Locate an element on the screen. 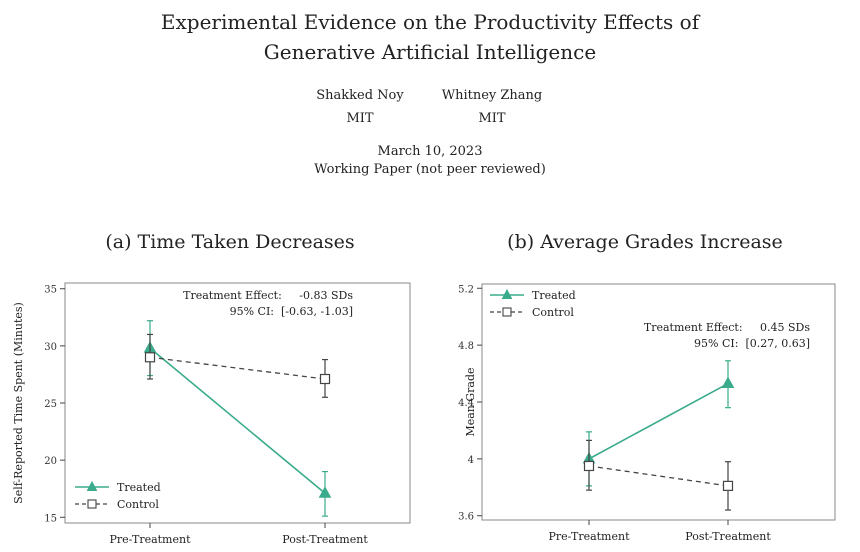 This screenshot has height=552, width=860. chart-b-legend-label-control: Control is located at coordinates (553, 312).